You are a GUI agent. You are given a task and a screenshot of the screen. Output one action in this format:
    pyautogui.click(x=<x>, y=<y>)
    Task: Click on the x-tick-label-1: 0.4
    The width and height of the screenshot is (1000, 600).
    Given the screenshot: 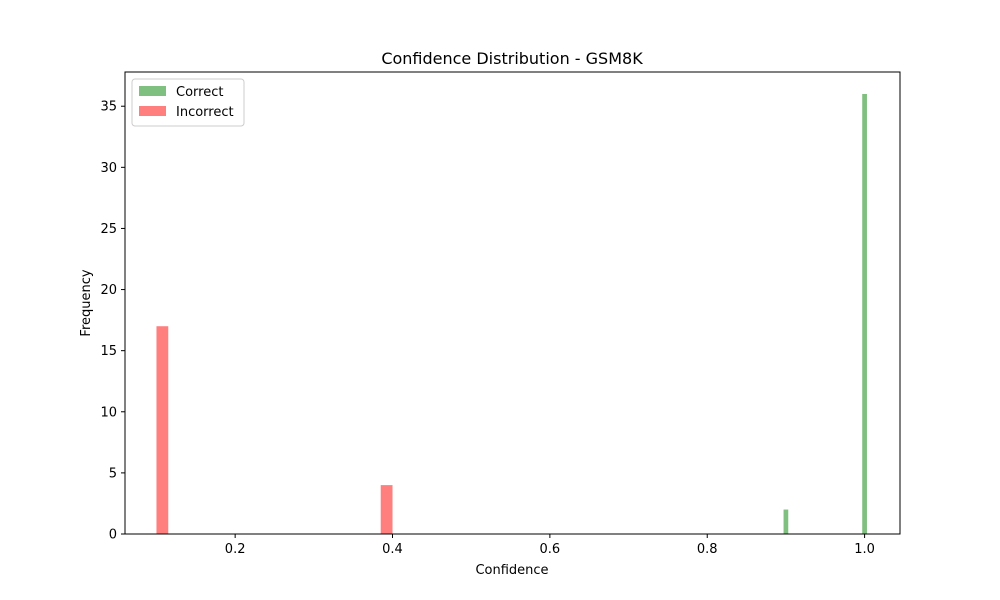 What is the action you would take?
    pyautogui.click(x=392, y=549)
    